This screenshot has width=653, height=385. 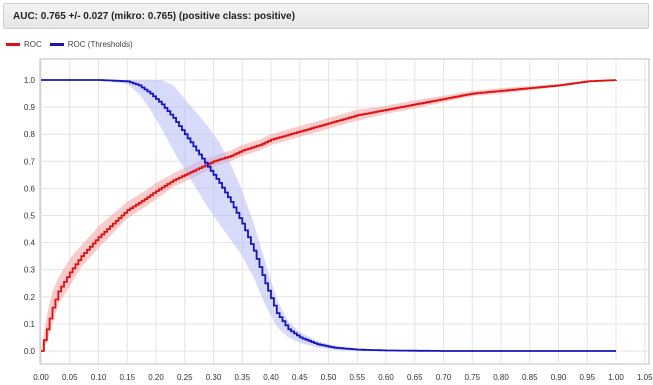 What do you see at coordinates (30, 107) in the screenshot?
I see `y-tick-label: 0.9` at bounding box center [30, 107].